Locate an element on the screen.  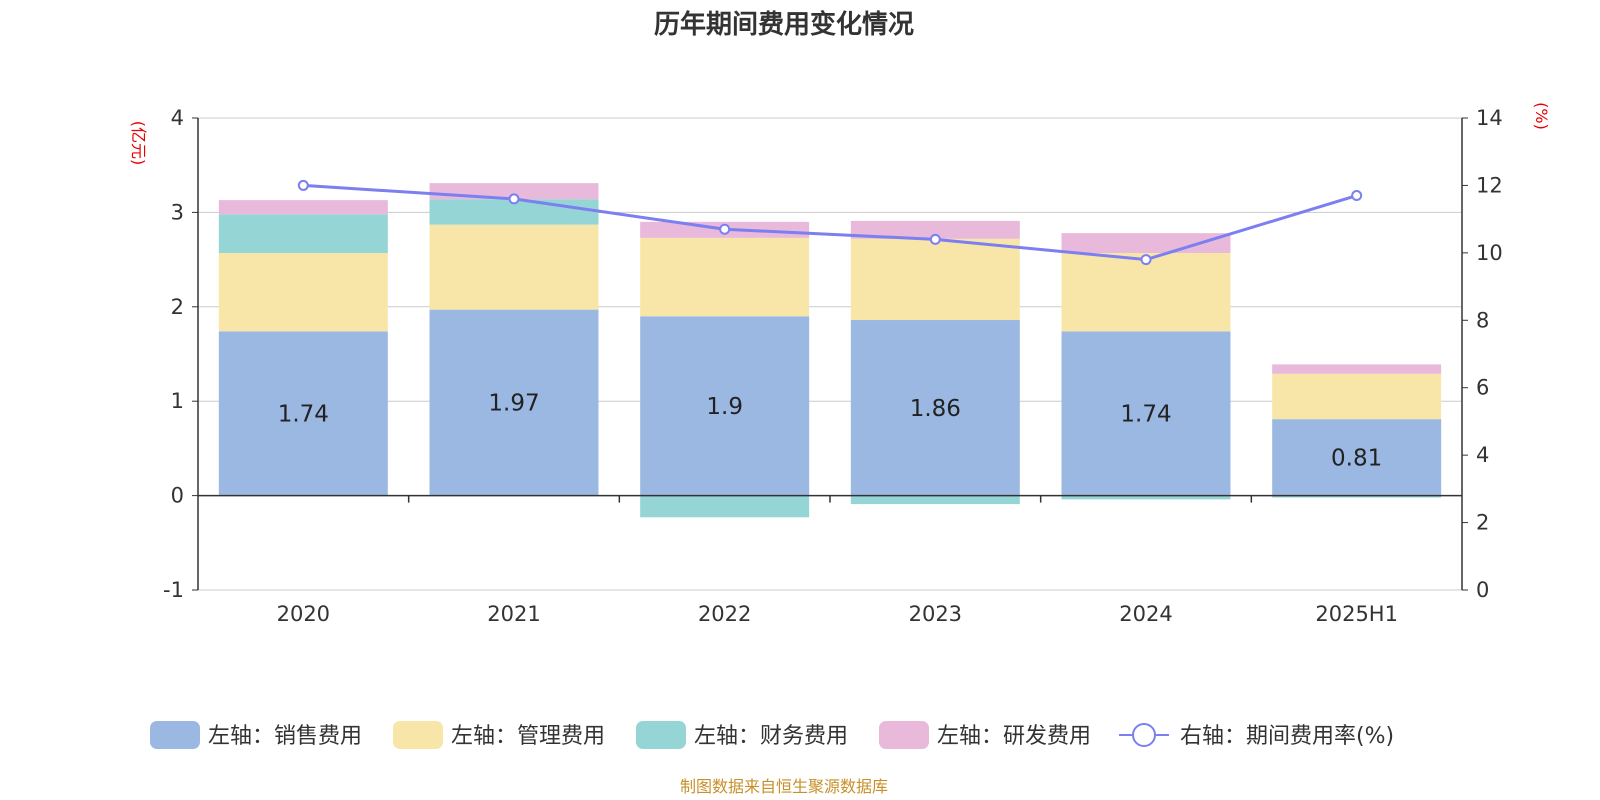
legend: 左轴：销售费用 左轴：管理费用 左轴：财务费用 左轴：研发费用 右轴：期间费用率(%) is located at coordinates (772, 735).